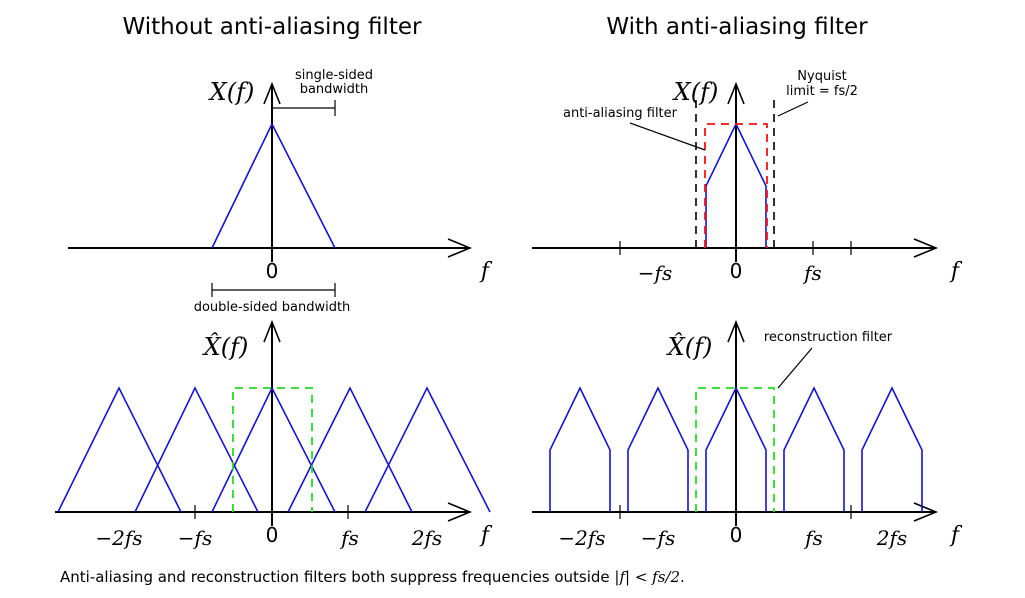 The image size is (1025, 598). Describe the element at coordinates (891, 538) in the screenshot. I see `tick-label-2fs-br: 2fs` at that location.